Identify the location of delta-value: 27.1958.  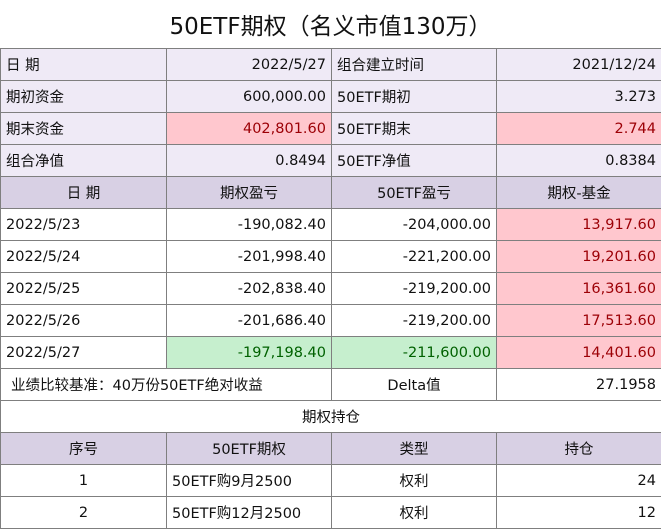
(578, 384).